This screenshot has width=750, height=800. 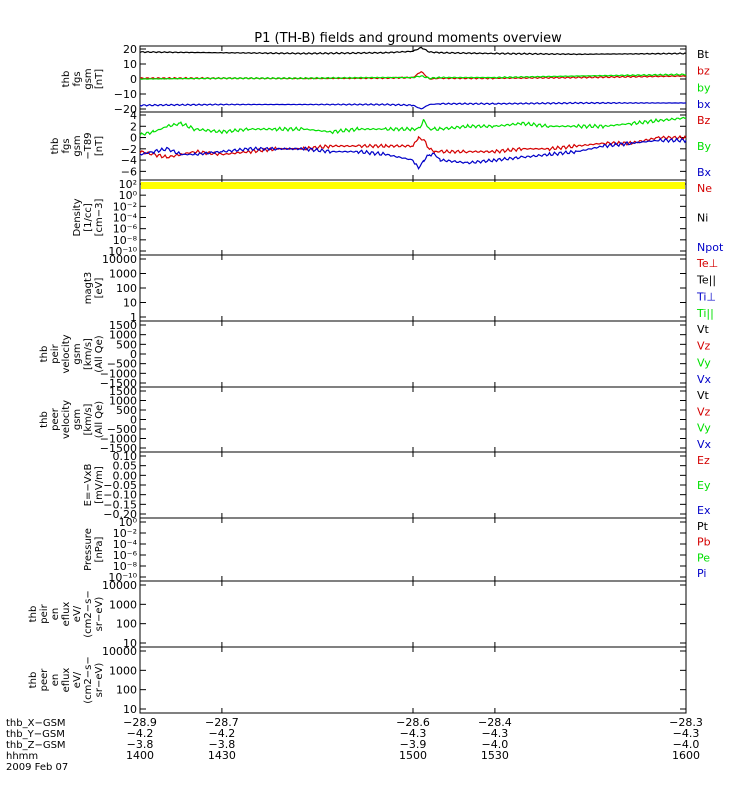 I want to click on legend-entry: Ne, so click(x=704, y=188).